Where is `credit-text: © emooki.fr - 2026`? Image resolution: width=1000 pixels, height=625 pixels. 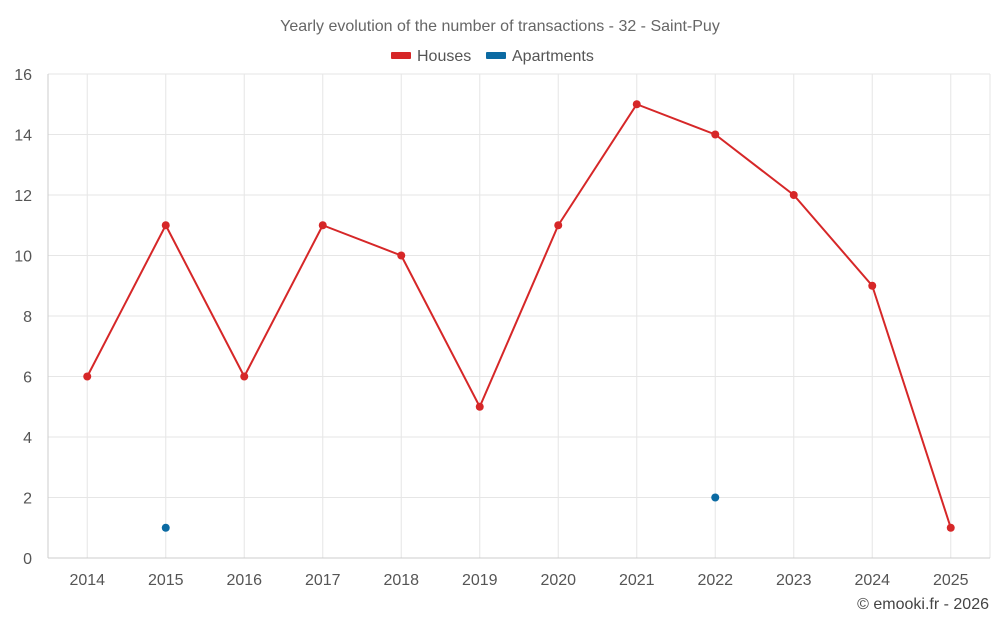
credit-text: © emooki.fr - 2026 is located at coordinates (923, 604).